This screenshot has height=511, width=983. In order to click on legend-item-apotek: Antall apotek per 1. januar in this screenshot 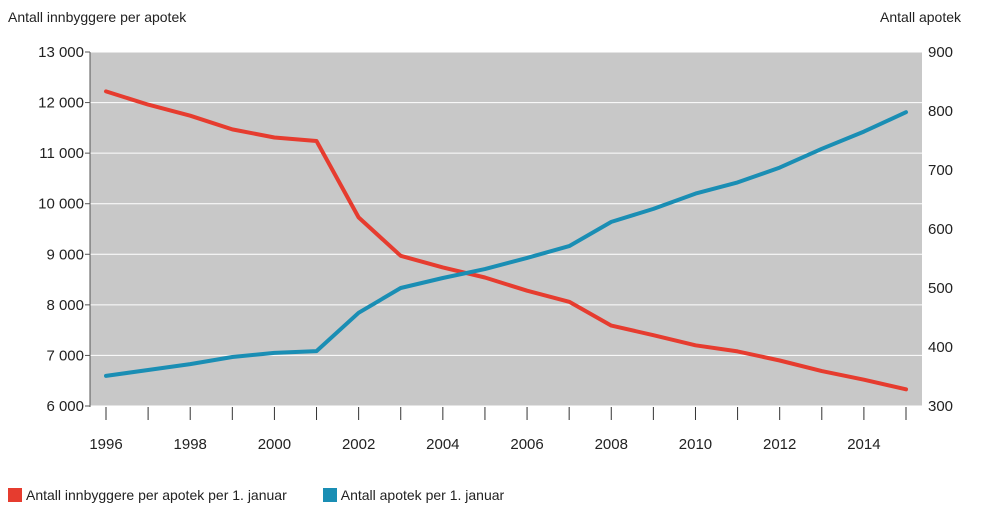, I will do `click(413, 495)`.